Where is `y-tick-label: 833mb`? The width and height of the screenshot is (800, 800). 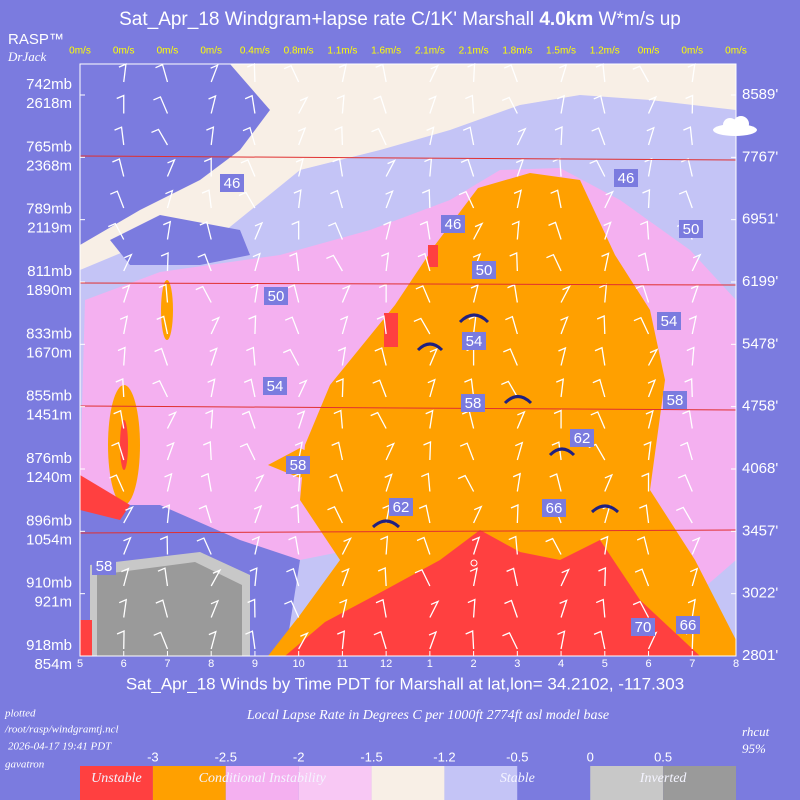 y-tick-label: 833mb is located at coordinates (49, 333).